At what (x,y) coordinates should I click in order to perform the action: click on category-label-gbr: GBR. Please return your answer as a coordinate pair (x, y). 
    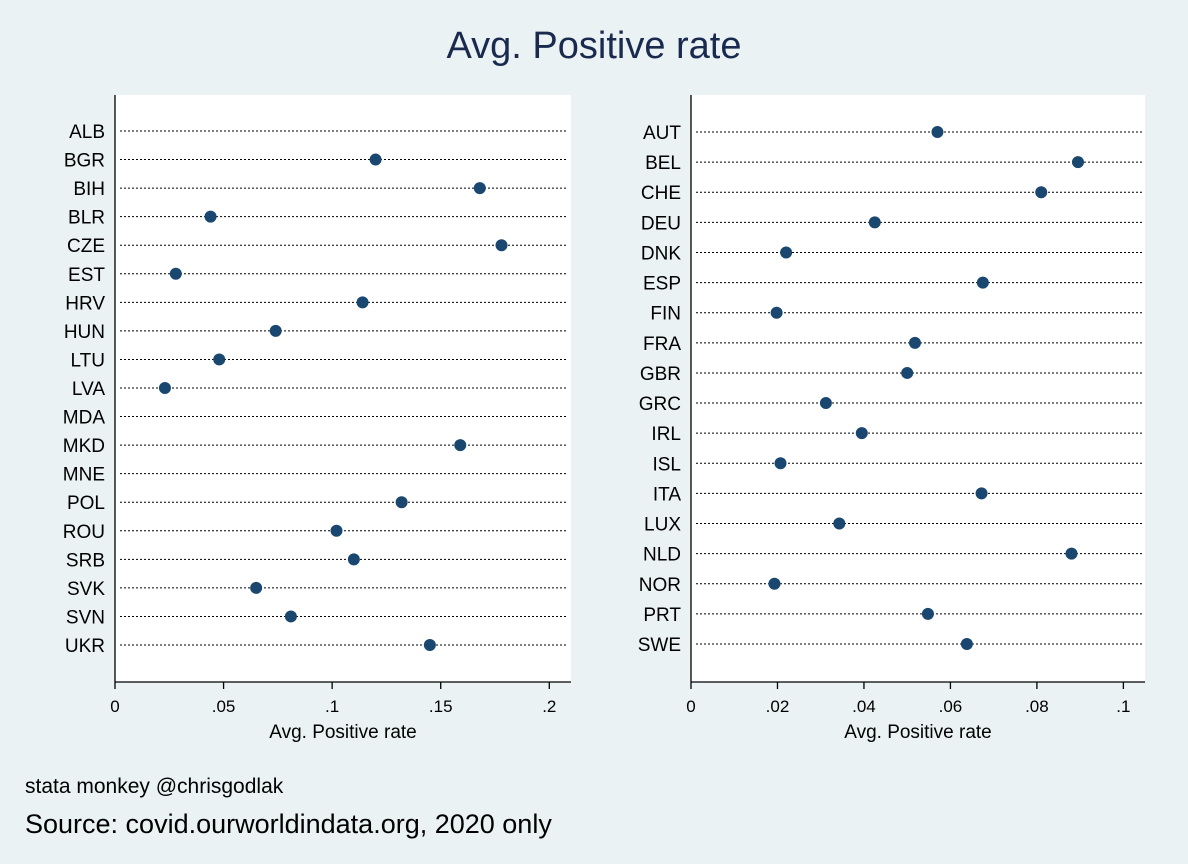
    Looking at the image, I should click on (660, 374).